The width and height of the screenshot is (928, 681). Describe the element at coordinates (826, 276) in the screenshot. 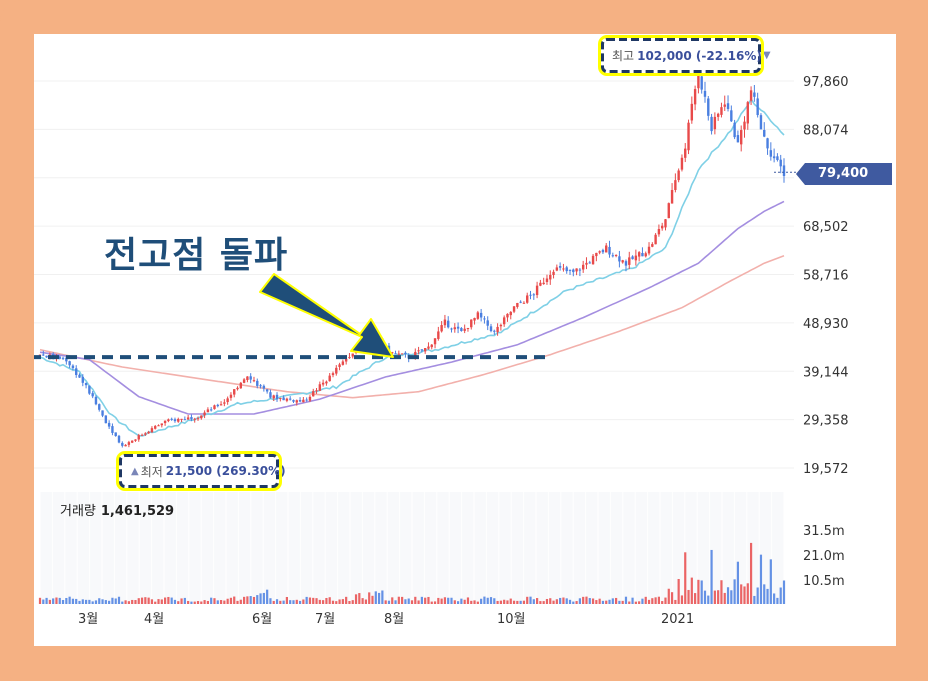

I see `price-tick-label: 58,716` at that location.